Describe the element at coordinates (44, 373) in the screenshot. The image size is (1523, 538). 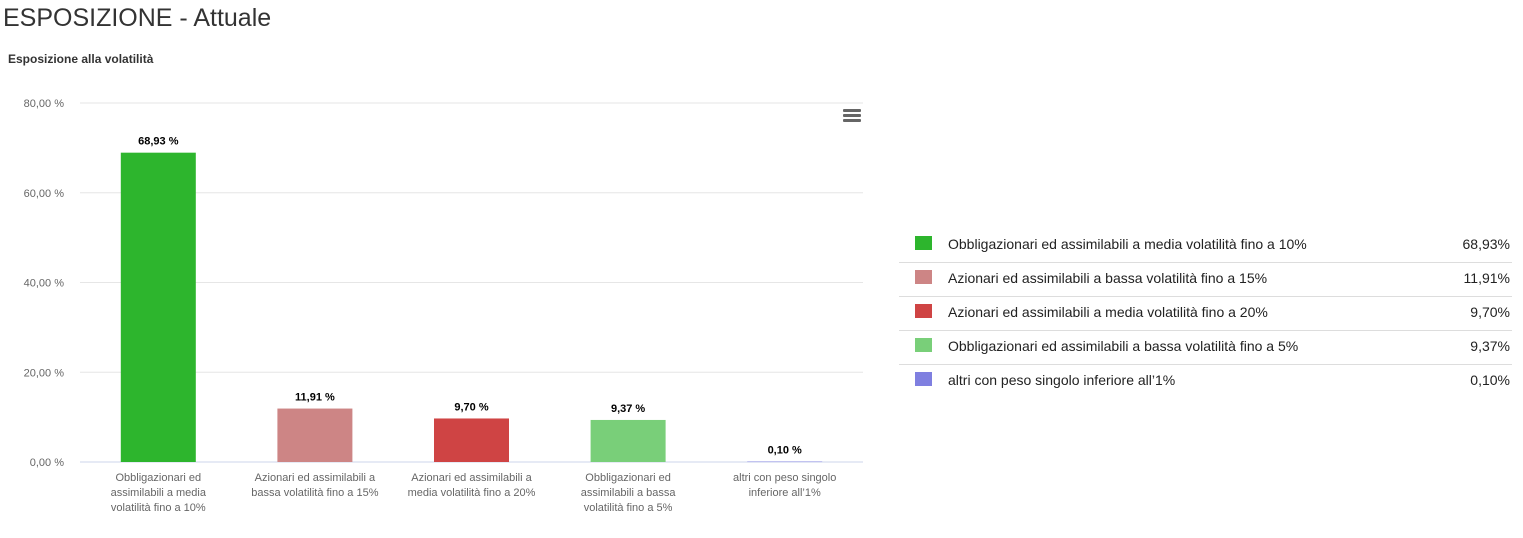
I see `y-tick-label: 20,00 %` at that location.